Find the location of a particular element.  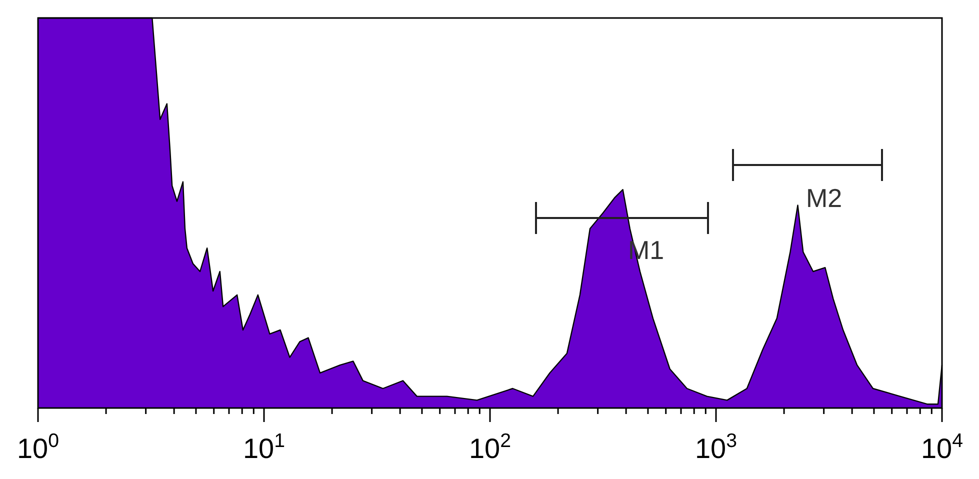

x-tick-label: 10$^{2}$ is located at coordinates (490, 447).